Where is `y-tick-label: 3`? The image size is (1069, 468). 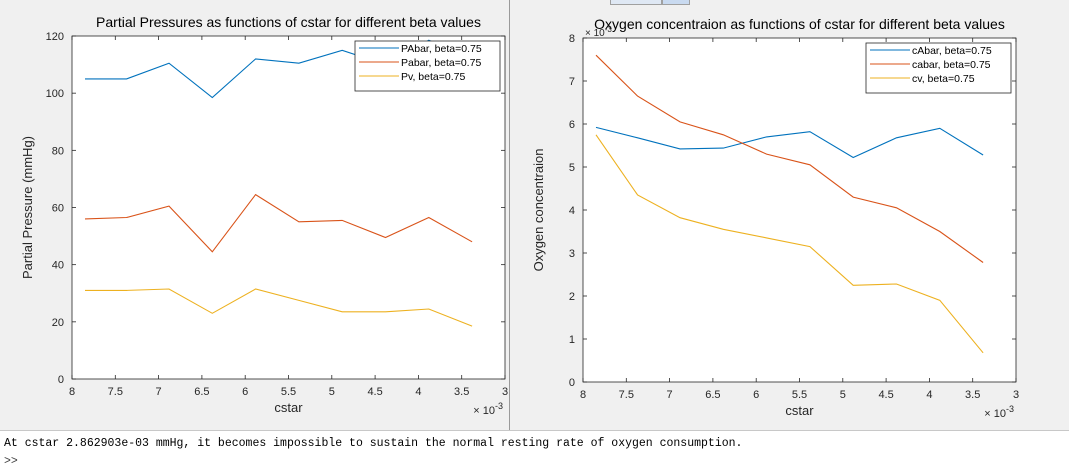 y-tick-label: 3 is located at coordinates (572, 254).